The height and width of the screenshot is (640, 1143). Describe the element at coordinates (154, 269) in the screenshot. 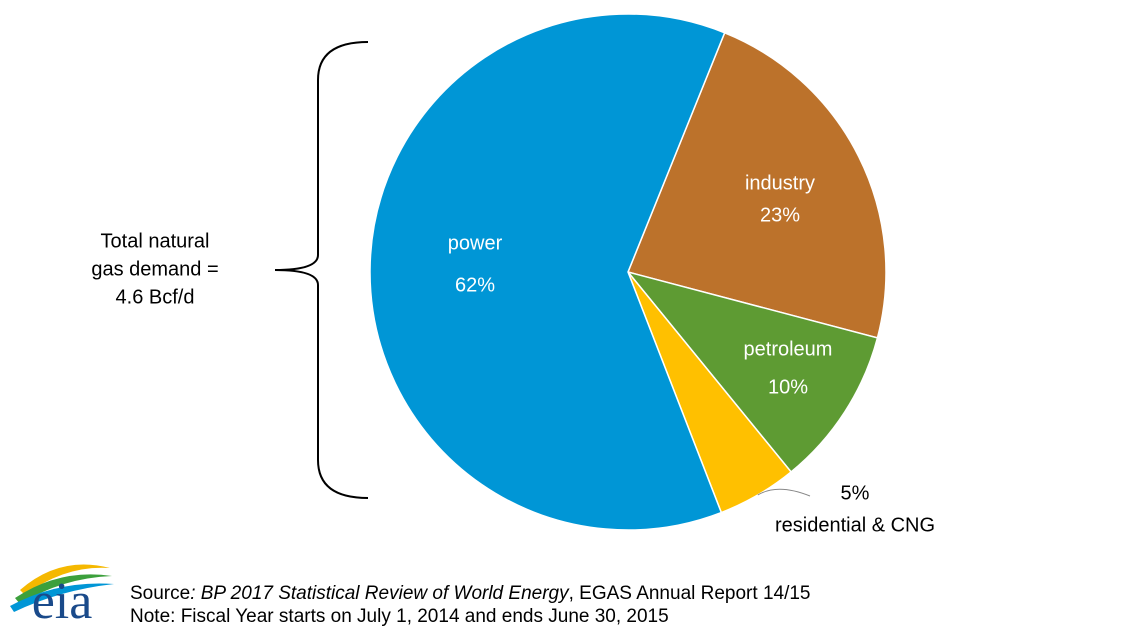

I see `annotation: gas demand =` at that location.